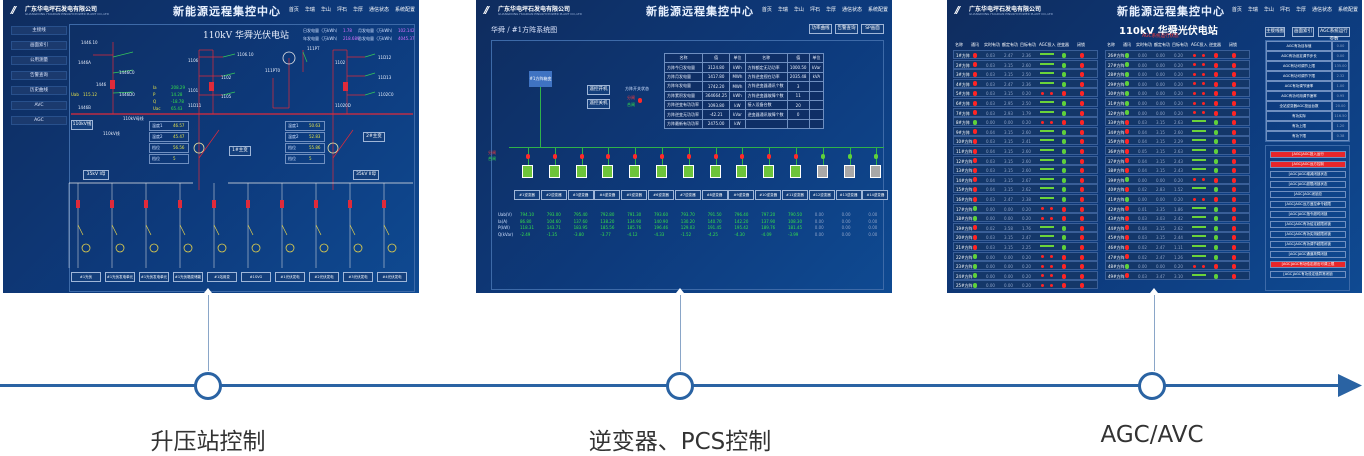 This screenshot has height=456, width=1364. I want to click on bus-button: 35kV II母, so click(366, 175).